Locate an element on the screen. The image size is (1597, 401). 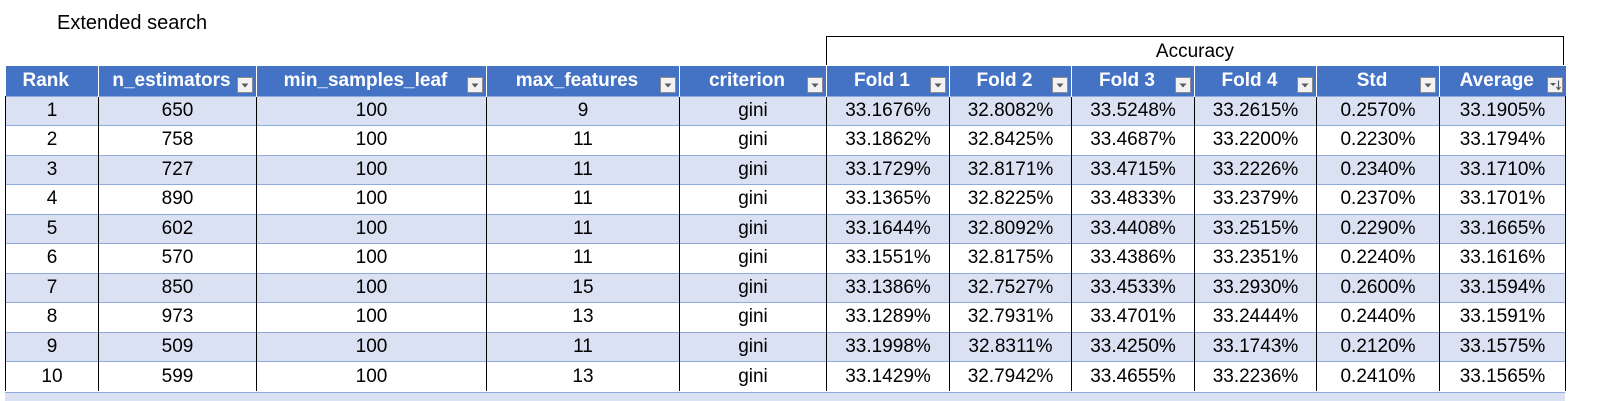
column-header-average: Average is located at coordinates (1502, 81).